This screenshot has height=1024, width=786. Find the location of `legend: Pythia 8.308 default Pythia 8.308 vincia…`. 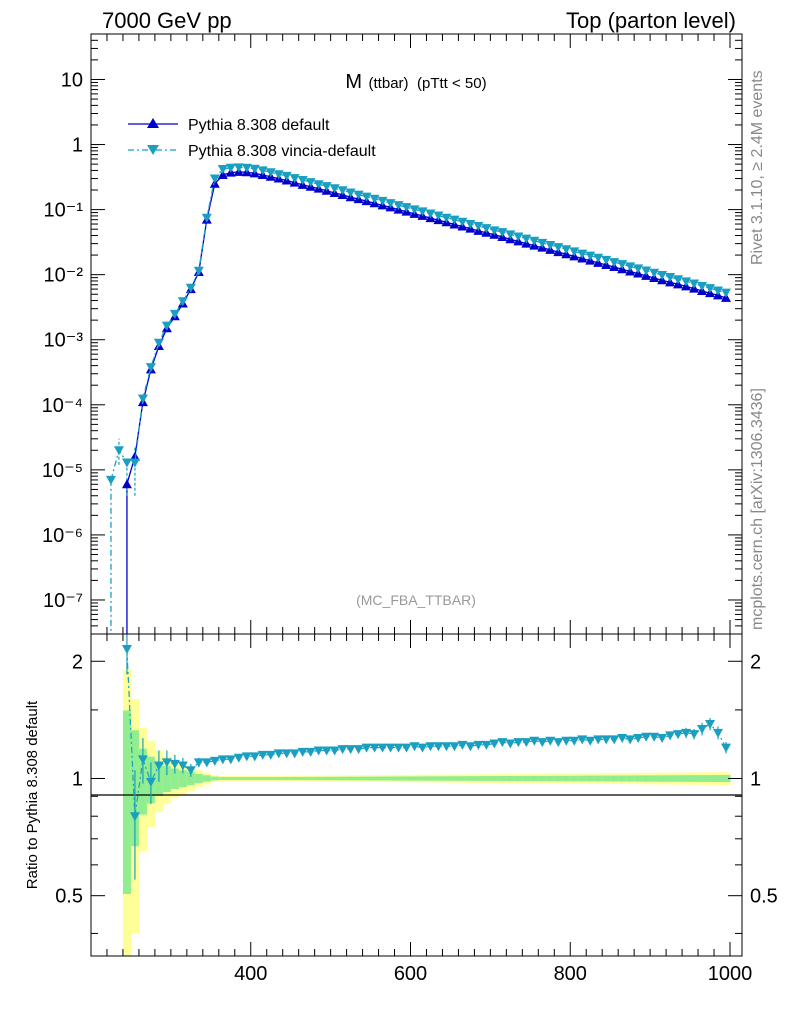

legend: Pythia 8.308 default Pythia 8.308 vincia… is located at coordinates (252, 138).